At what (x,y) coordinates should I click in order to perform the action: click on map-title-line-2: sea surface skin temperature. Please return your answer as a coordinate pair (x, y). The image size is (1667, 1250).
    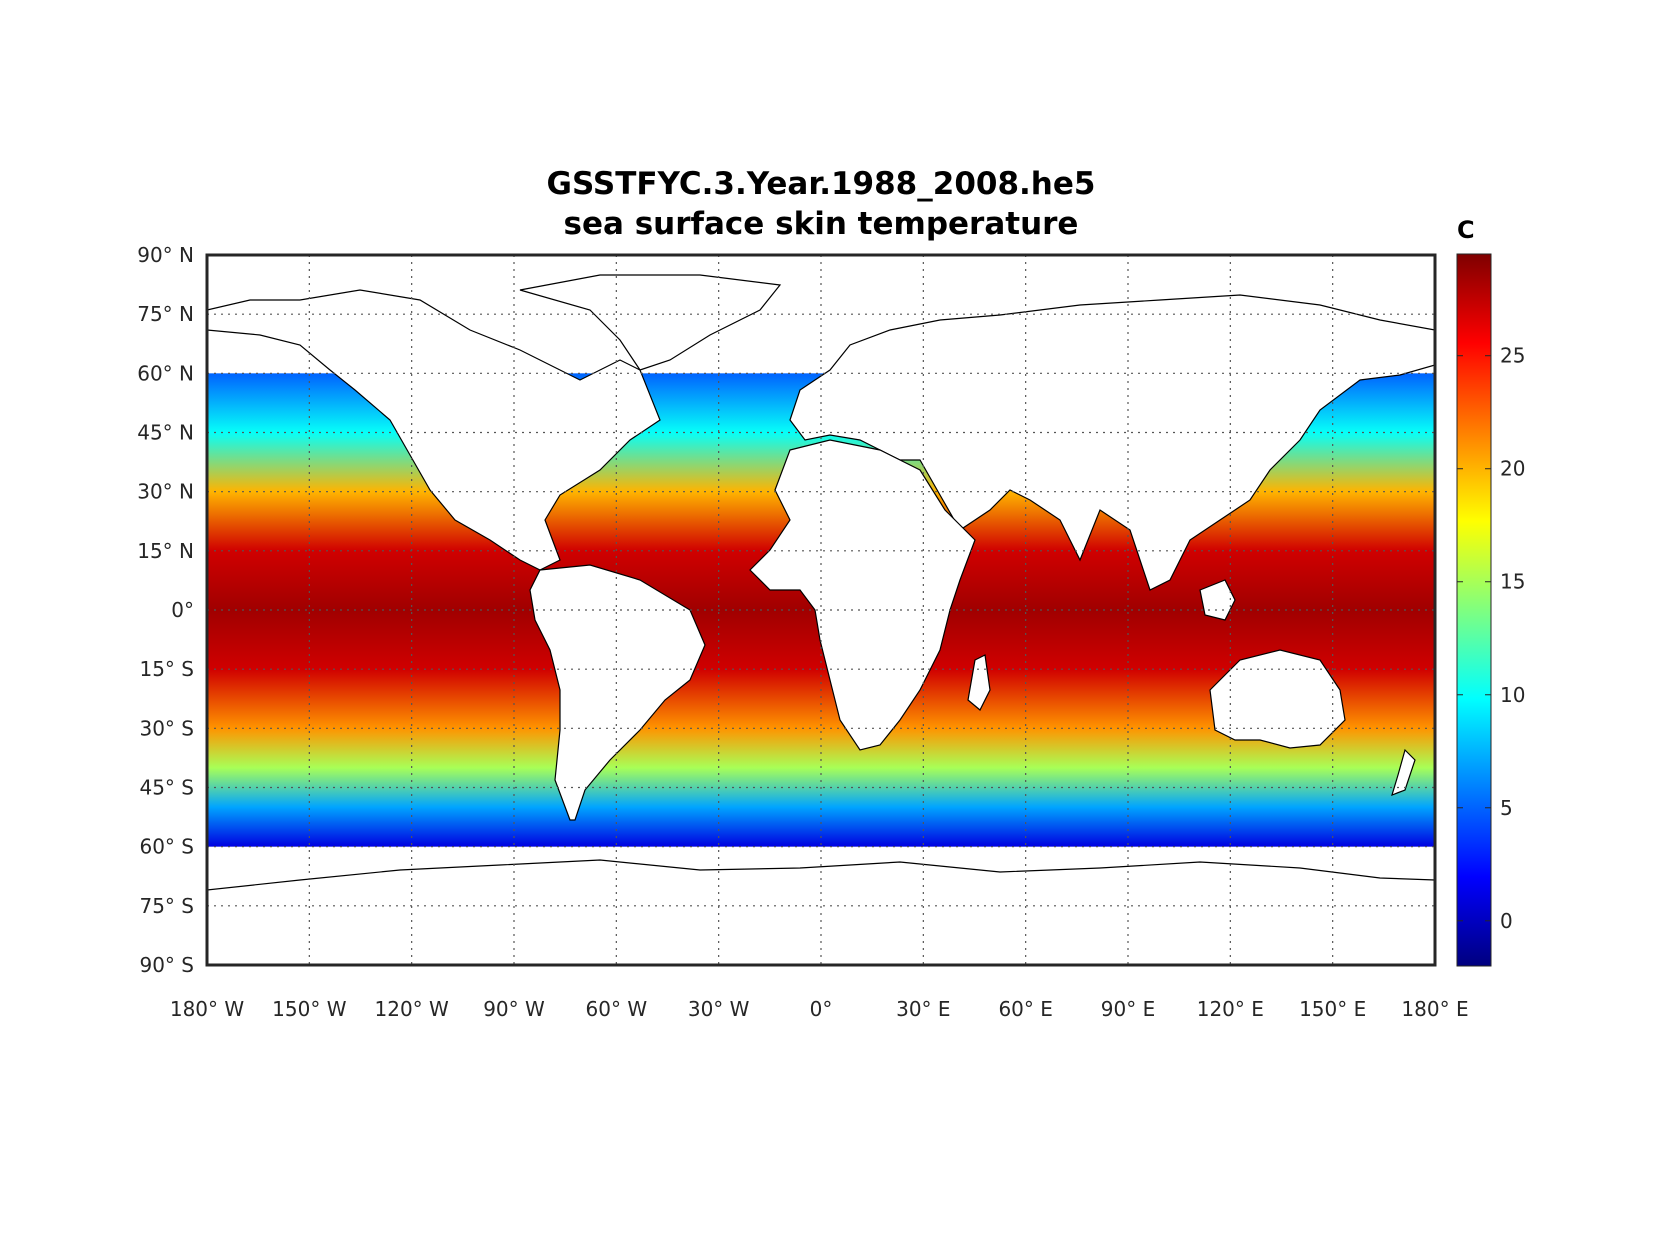
    Looking at the image, I should click on (821, 224).